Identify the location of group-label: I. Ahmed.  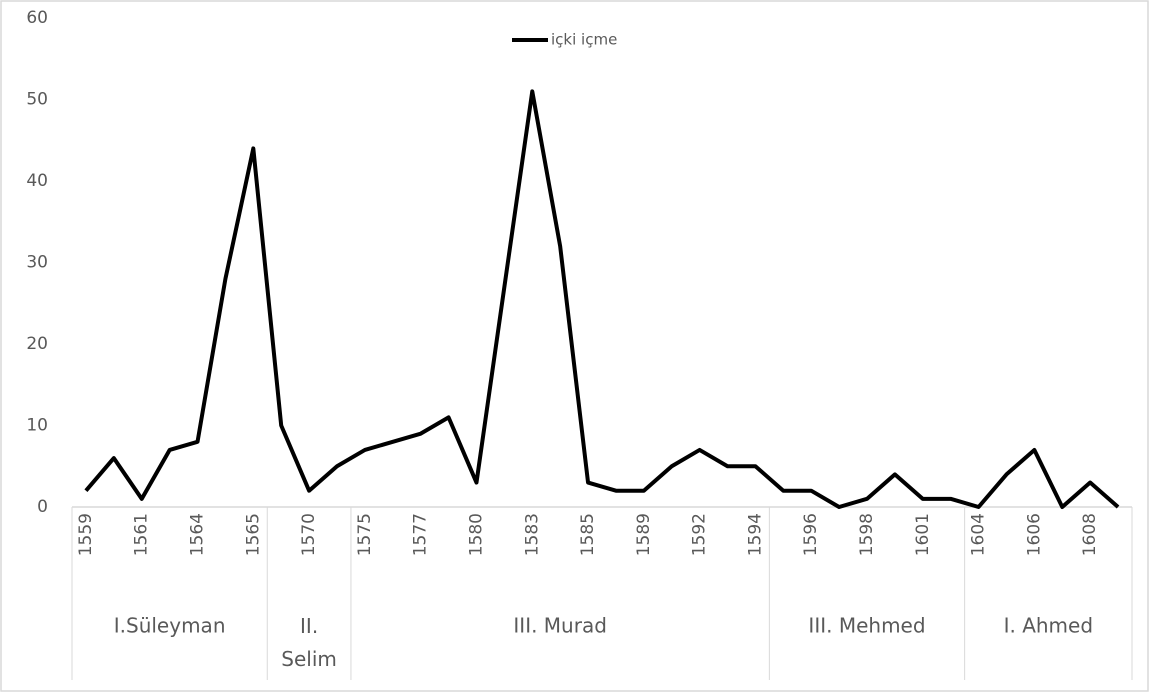
(1048, 626).